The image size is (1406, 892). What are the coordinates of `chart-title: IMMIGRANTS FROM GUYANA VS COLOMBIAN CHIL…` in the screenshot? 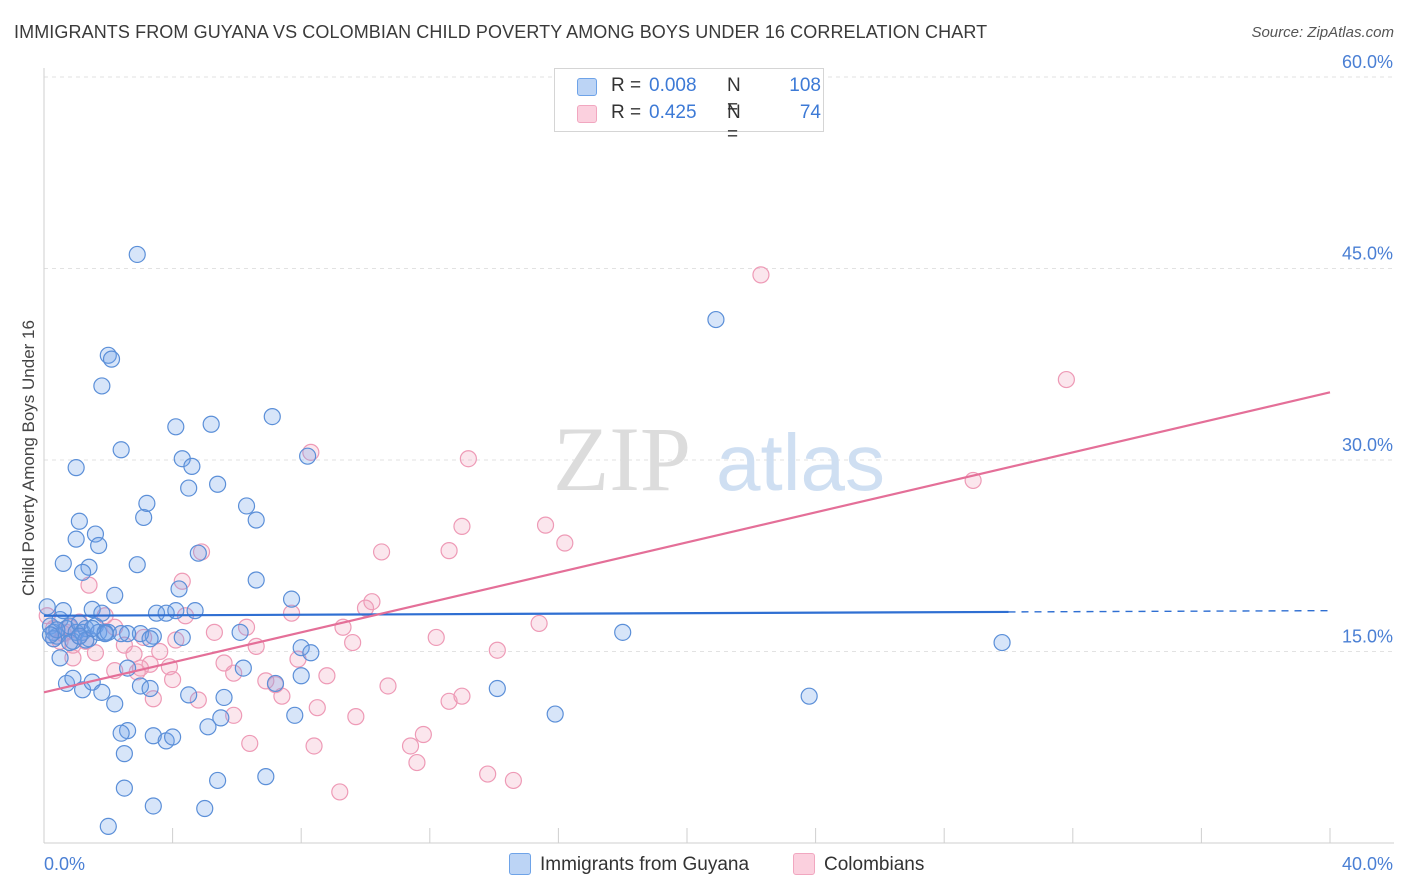 It's located at (501, 32).